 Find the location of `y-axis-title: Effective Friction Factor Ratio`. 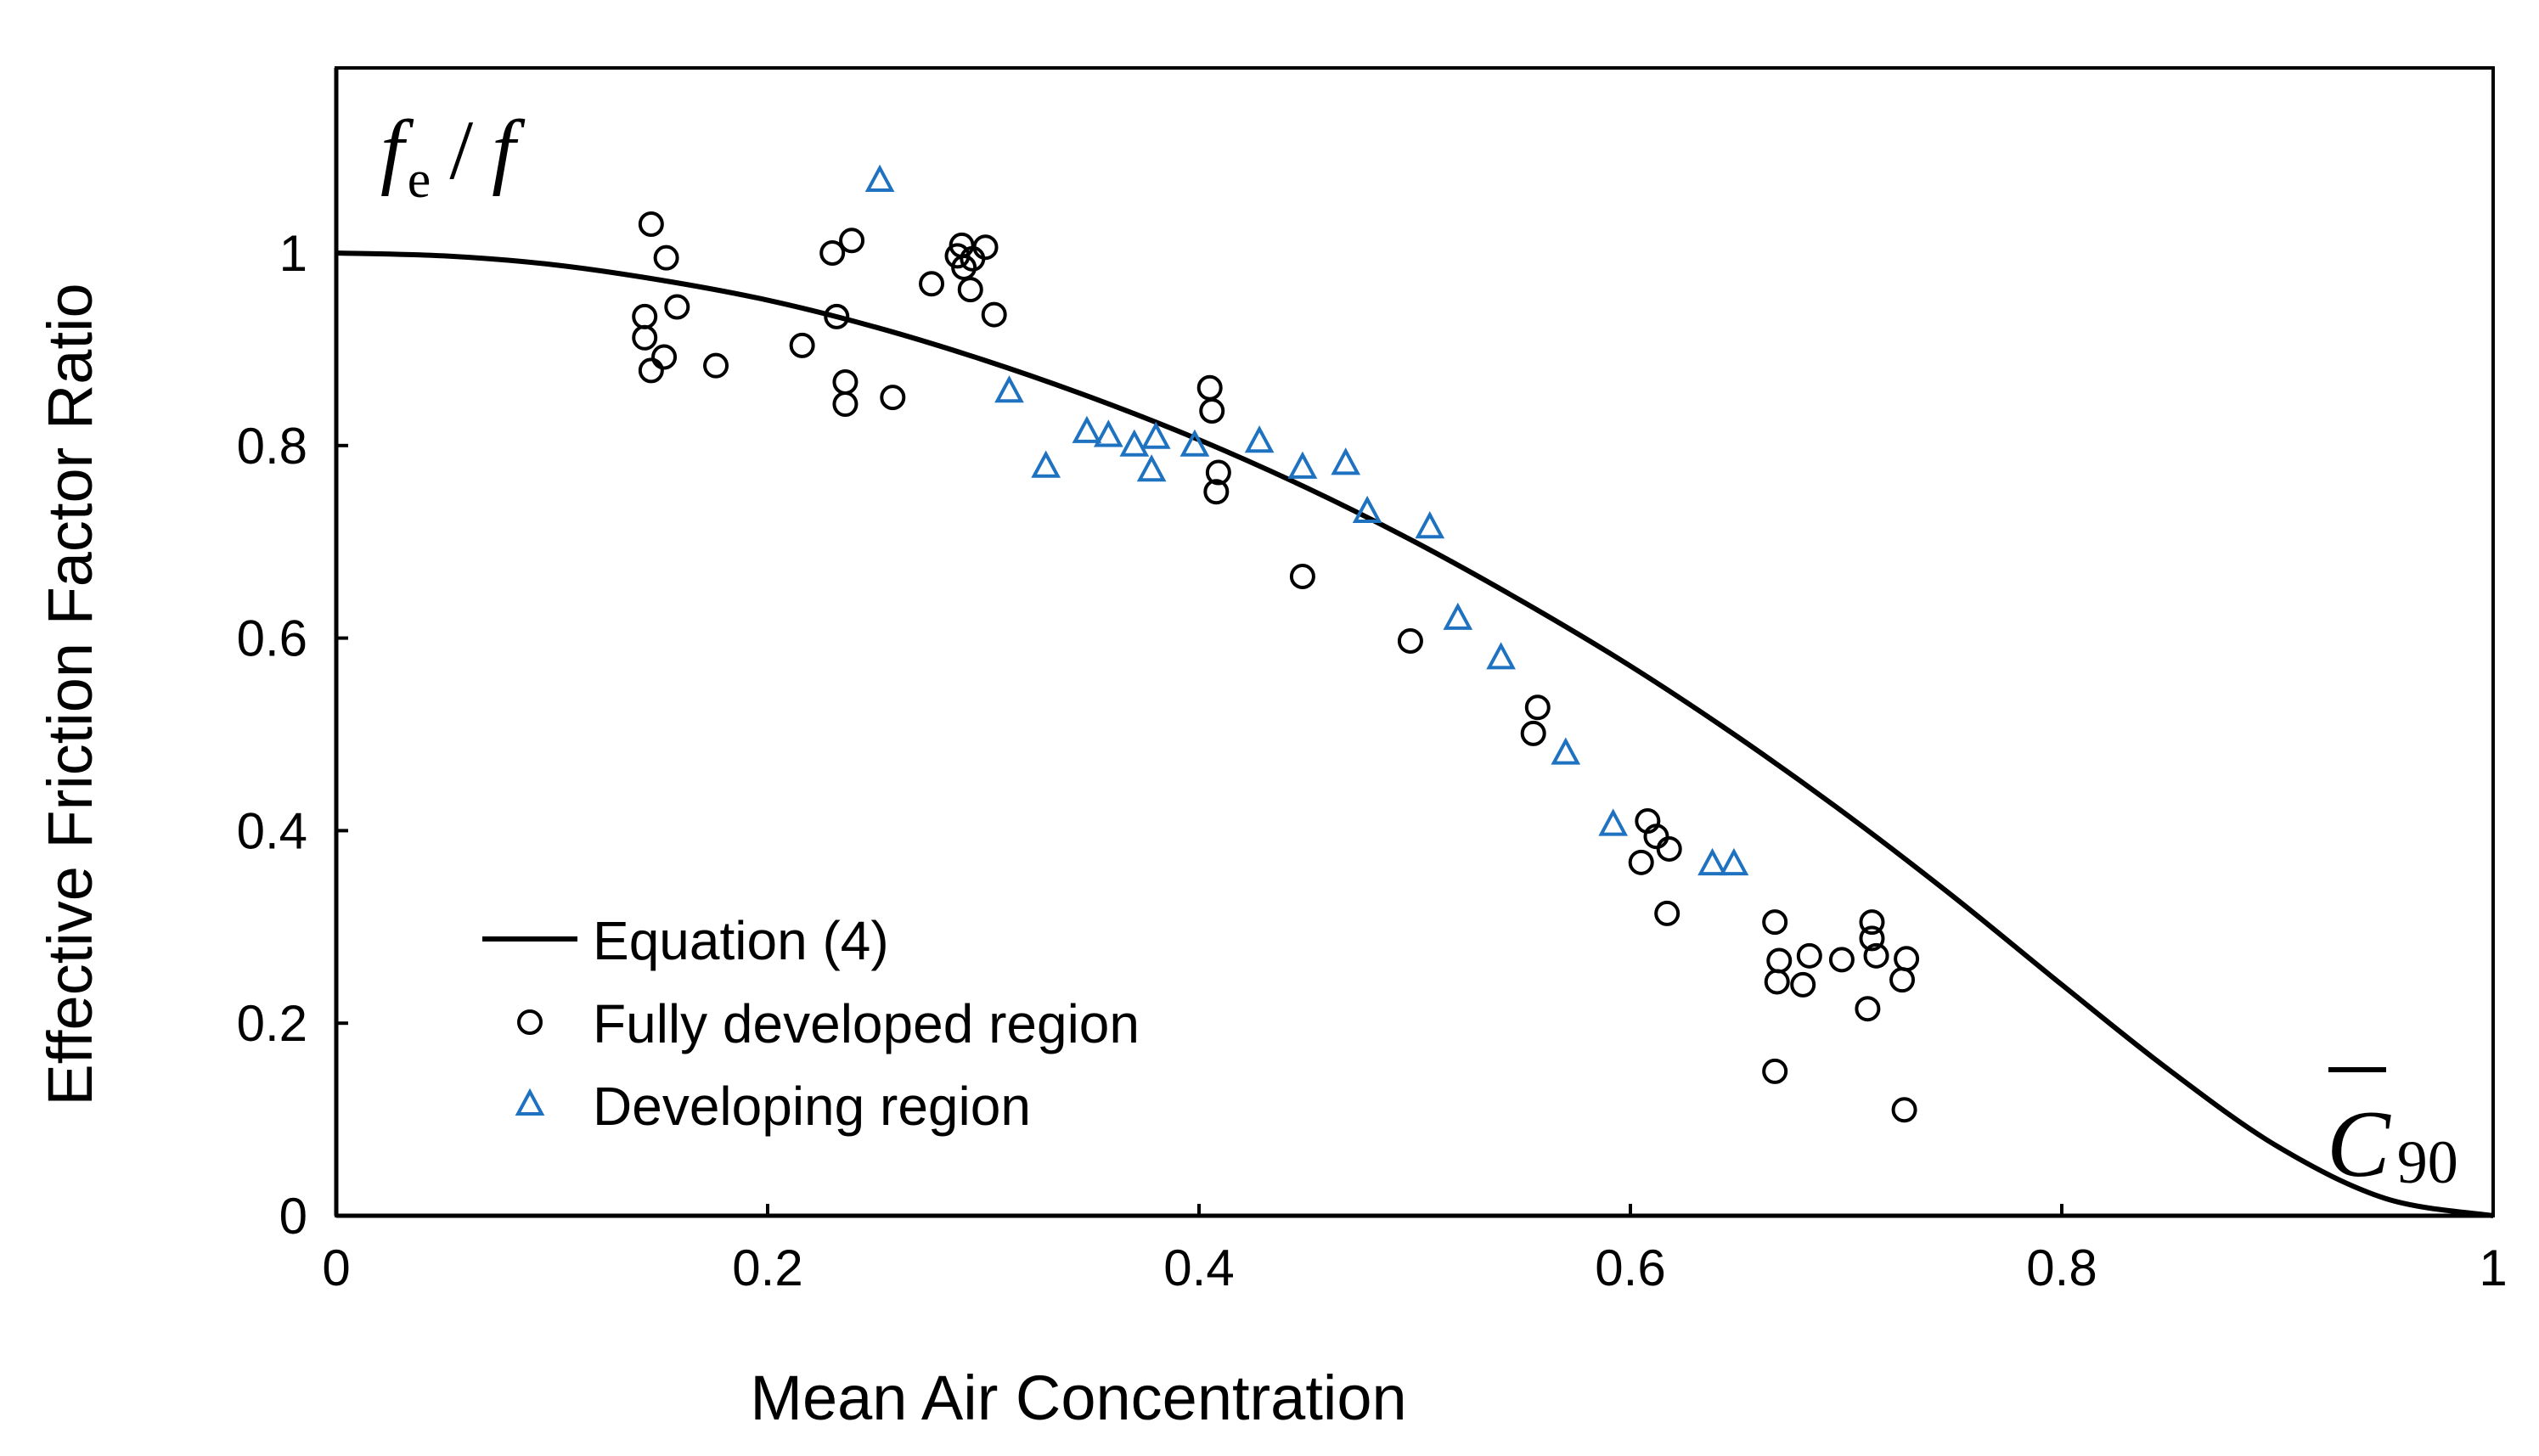

y-axis-title: Effective Friction Factor Ratio is located at coordinates (70, 694).